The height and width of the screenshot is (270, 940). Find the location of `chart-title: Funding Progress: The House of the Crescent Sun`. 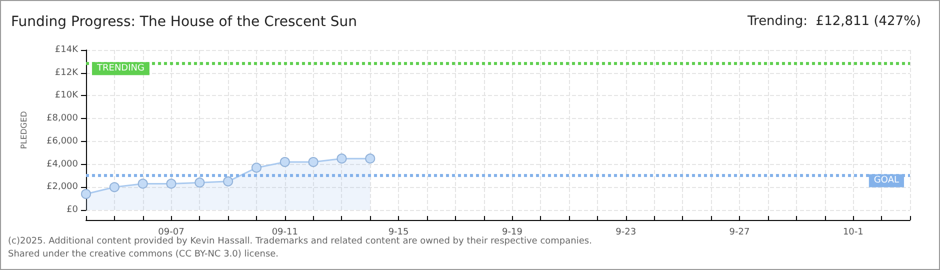

chart-title: Funding Progress: The House of the Crescent Sun is located at coordinates (184, 22).